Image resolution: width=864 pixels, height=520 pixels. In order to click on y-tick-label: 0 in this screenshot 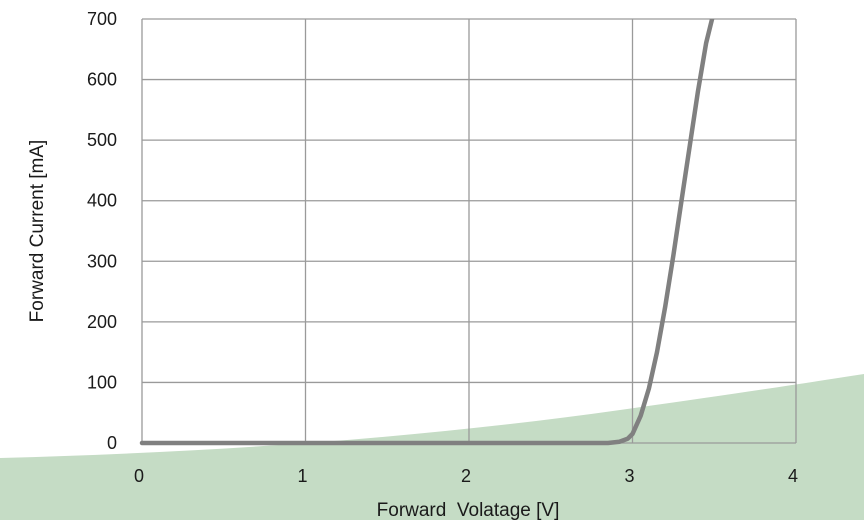, I will do `click(112, 443)`.